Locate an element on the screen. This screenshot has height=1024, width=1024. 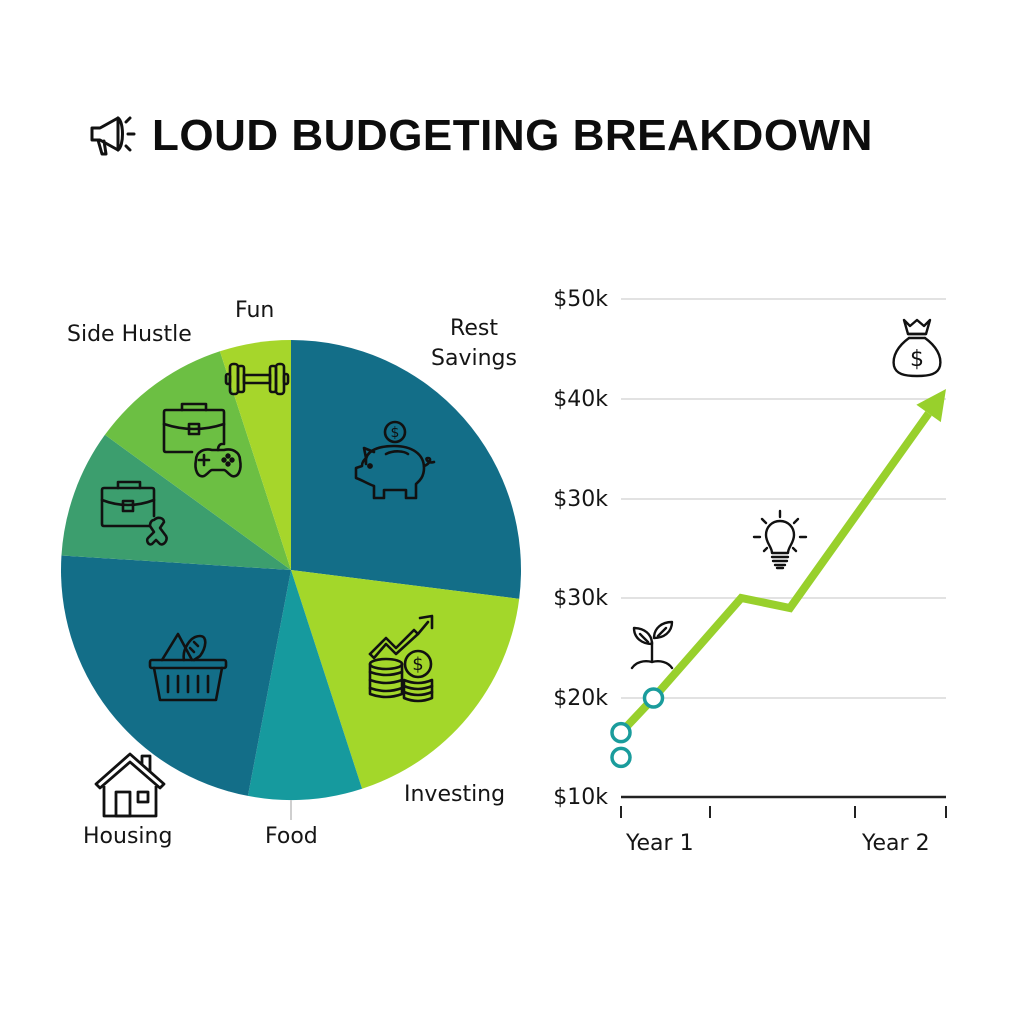
y-tick-30k-lower: $30k is located at coordinates (580, 598).